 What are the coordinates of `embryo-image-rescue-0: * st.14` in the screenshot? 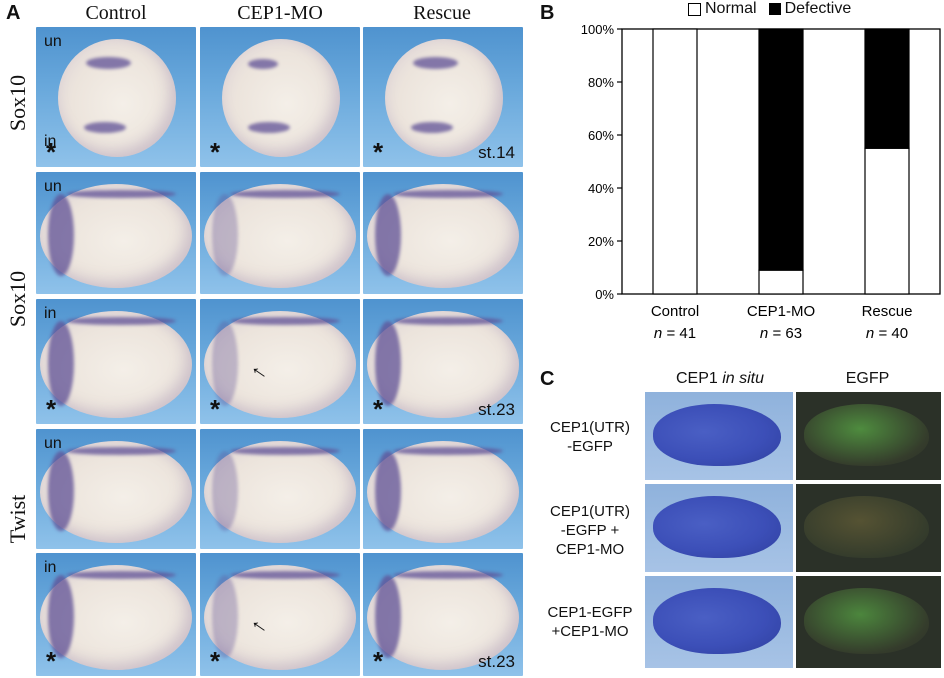 It's located at (443, 97).